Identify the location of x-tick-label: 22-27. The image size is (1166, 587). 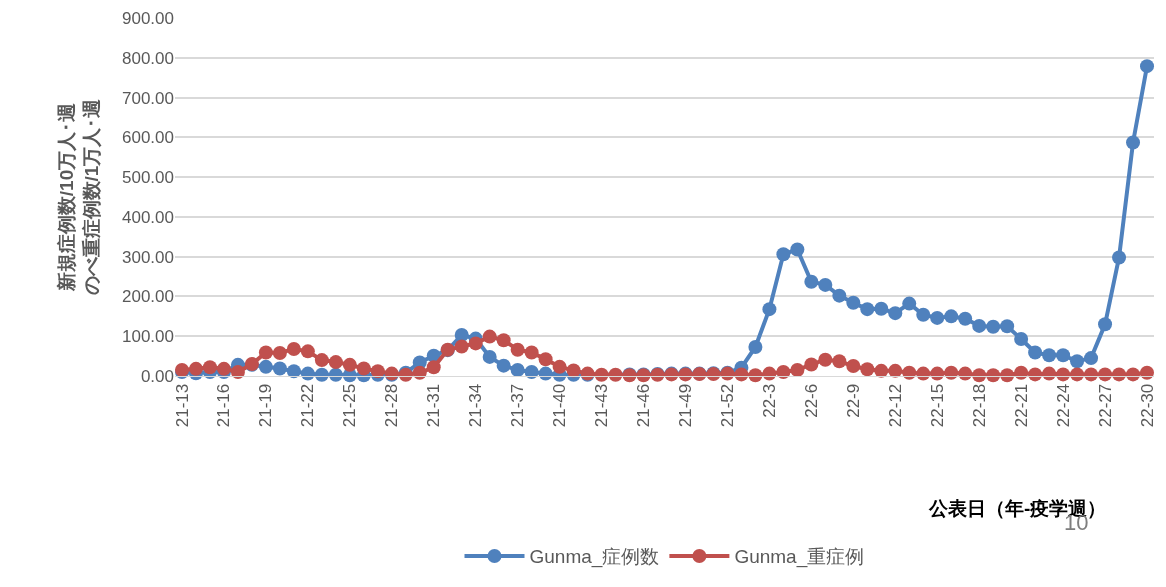
(1105, 405).